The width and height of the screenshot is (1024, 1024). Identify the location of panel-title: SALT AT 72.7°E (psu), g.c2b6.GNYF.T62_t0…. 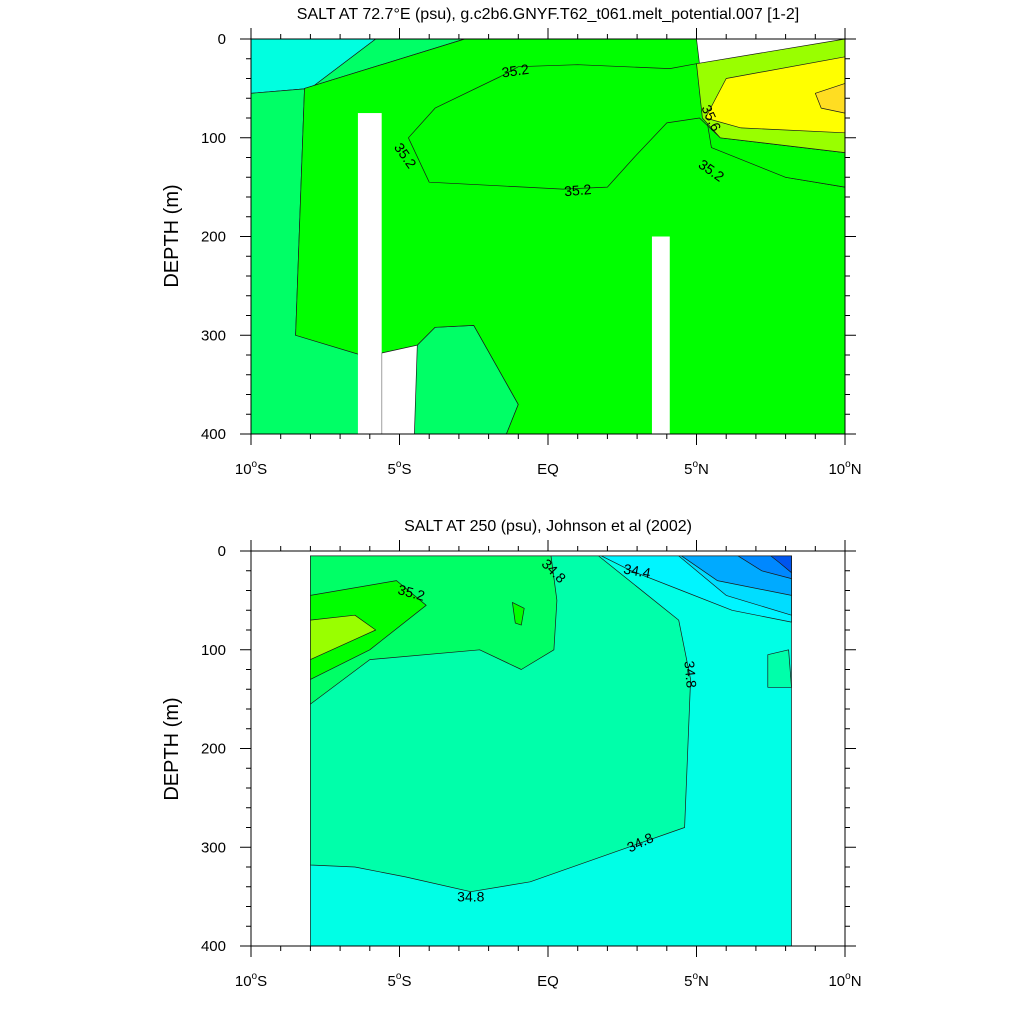
(548, 14).